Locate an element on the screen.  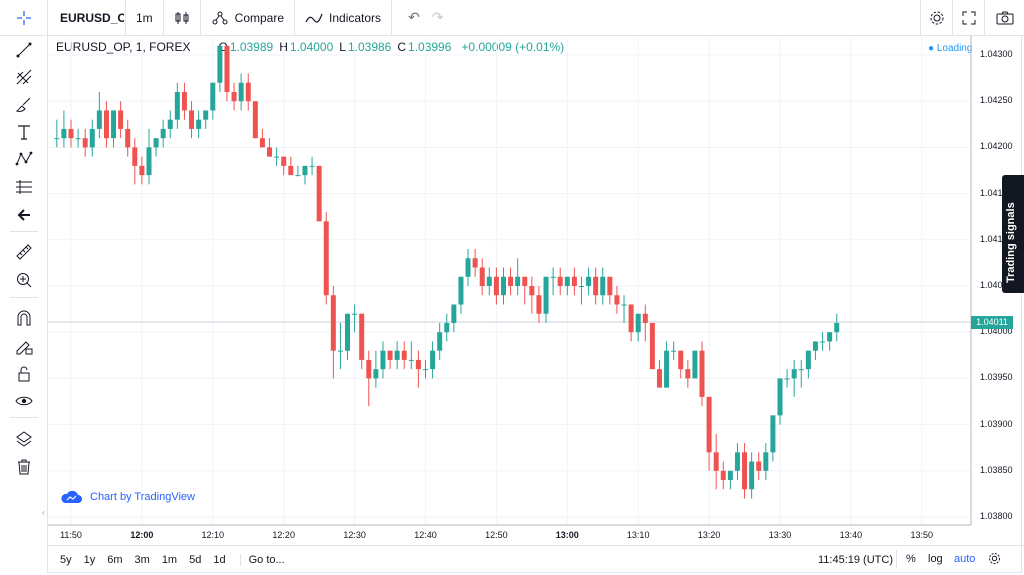
tradingview-watermark: Chart by TradingView is located at coordinates (127, 497).